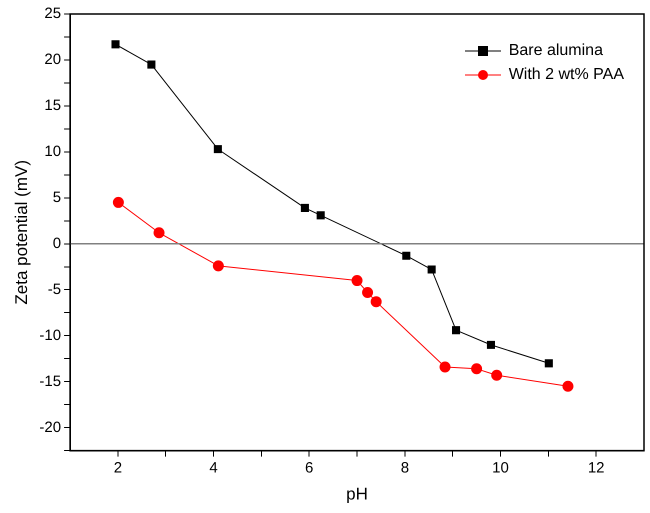 This screenshot has width=650, height=513. I want to click on legend-label: Bare alumina, so click(555, 51).